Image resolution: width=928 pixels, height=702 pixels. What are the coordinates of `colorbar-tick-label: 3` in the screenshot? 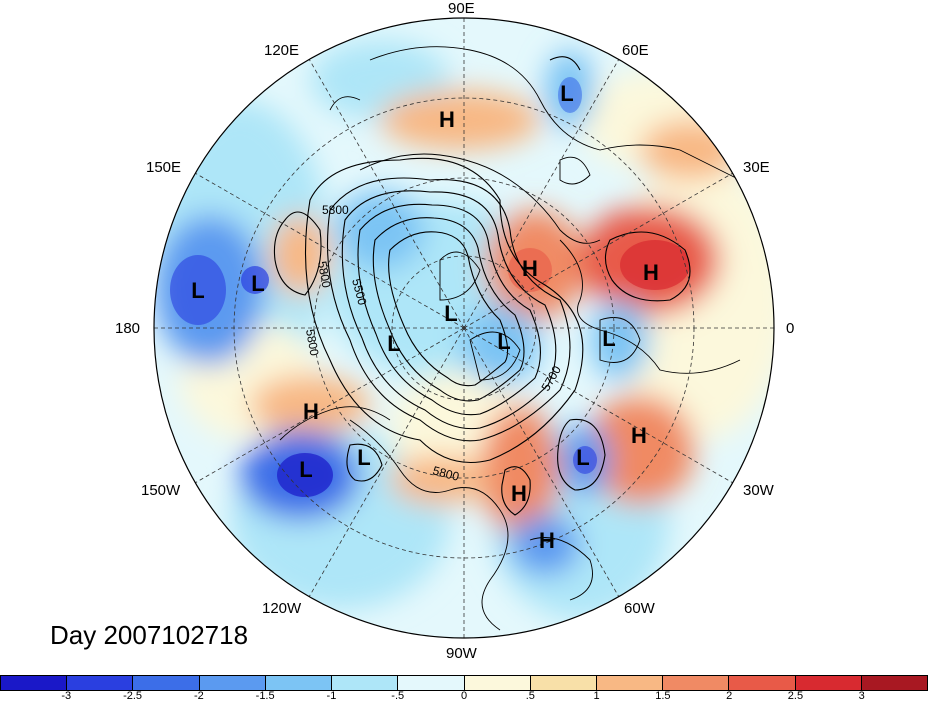 It's located at (861, 696).